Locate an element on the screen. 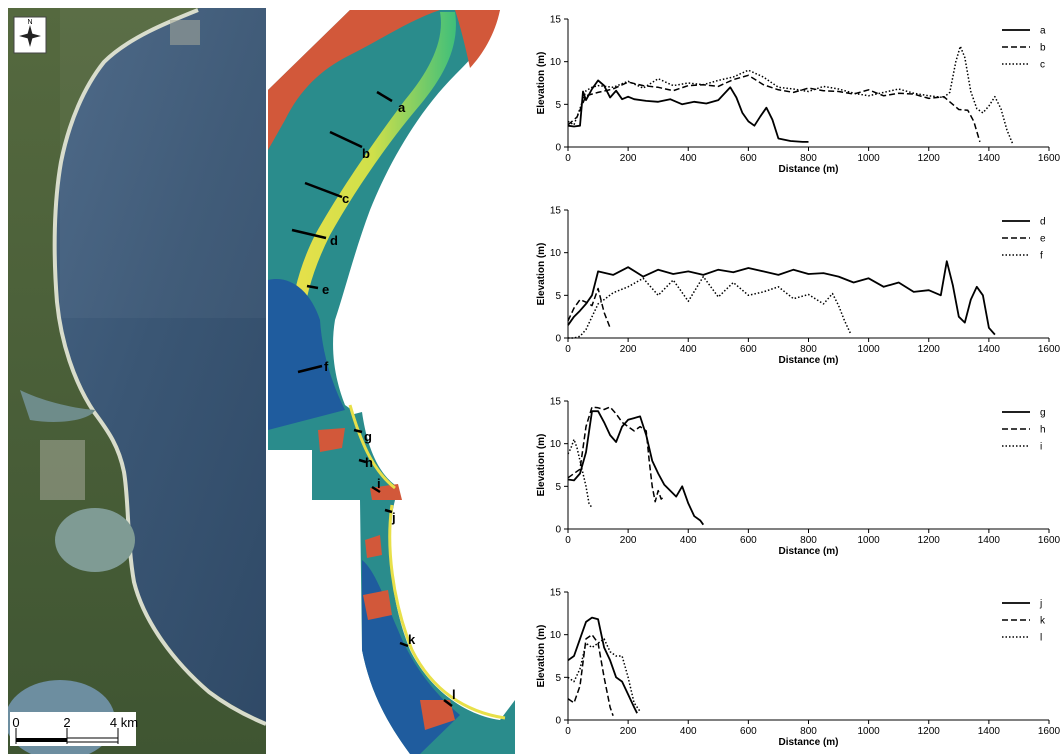 Image resolution: width=1061 pixels, height=754 pixels. dem-north-block is located at coordinates (384, 230).